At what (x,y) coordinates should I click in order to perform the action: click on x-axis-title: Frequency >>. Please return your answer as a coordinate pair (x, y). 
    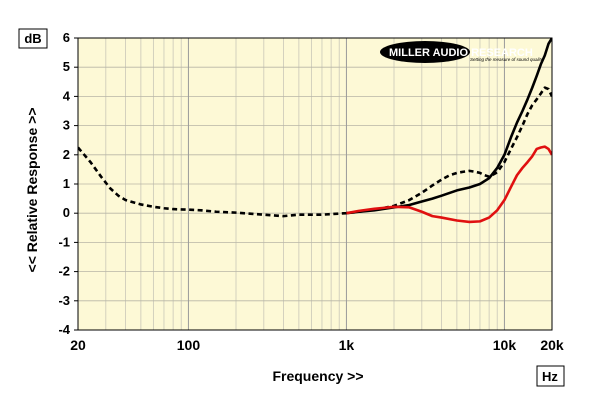
    Looking at the image, I should click on (317, 376).